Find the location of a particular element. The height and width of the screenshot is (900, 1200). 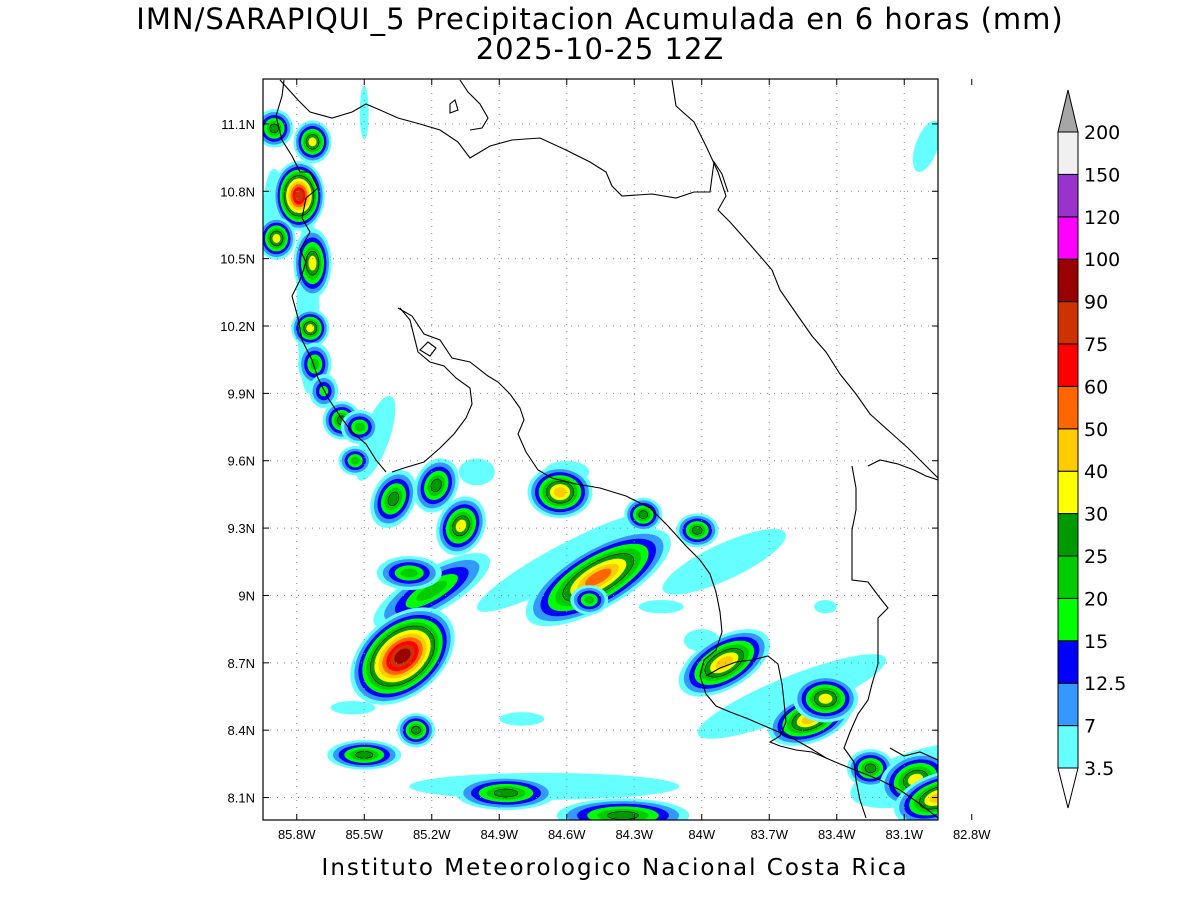

x-tick-label: 85.2W is located at coordinates (432, 834).